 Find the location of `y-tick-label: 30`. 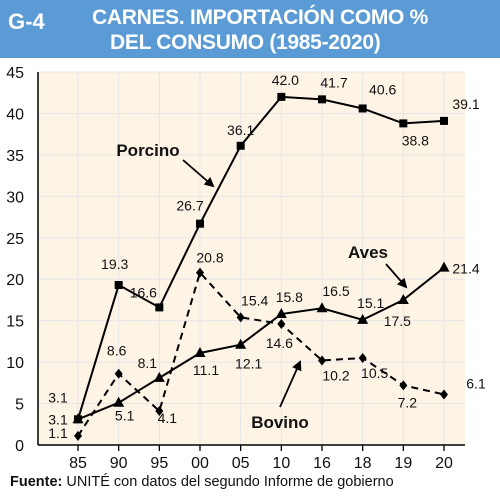

y-tick-label: 30 is located at coordinates (15, 197).